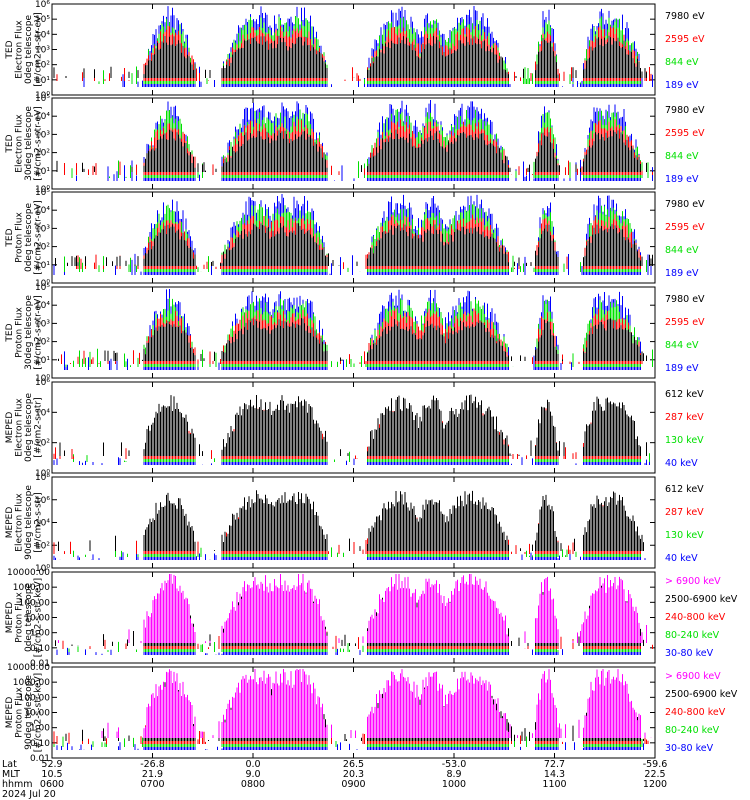 The height and width of the screenshot is (800, 750). I want to click on footer-mlt-value: 20.3, so click(353, 774).